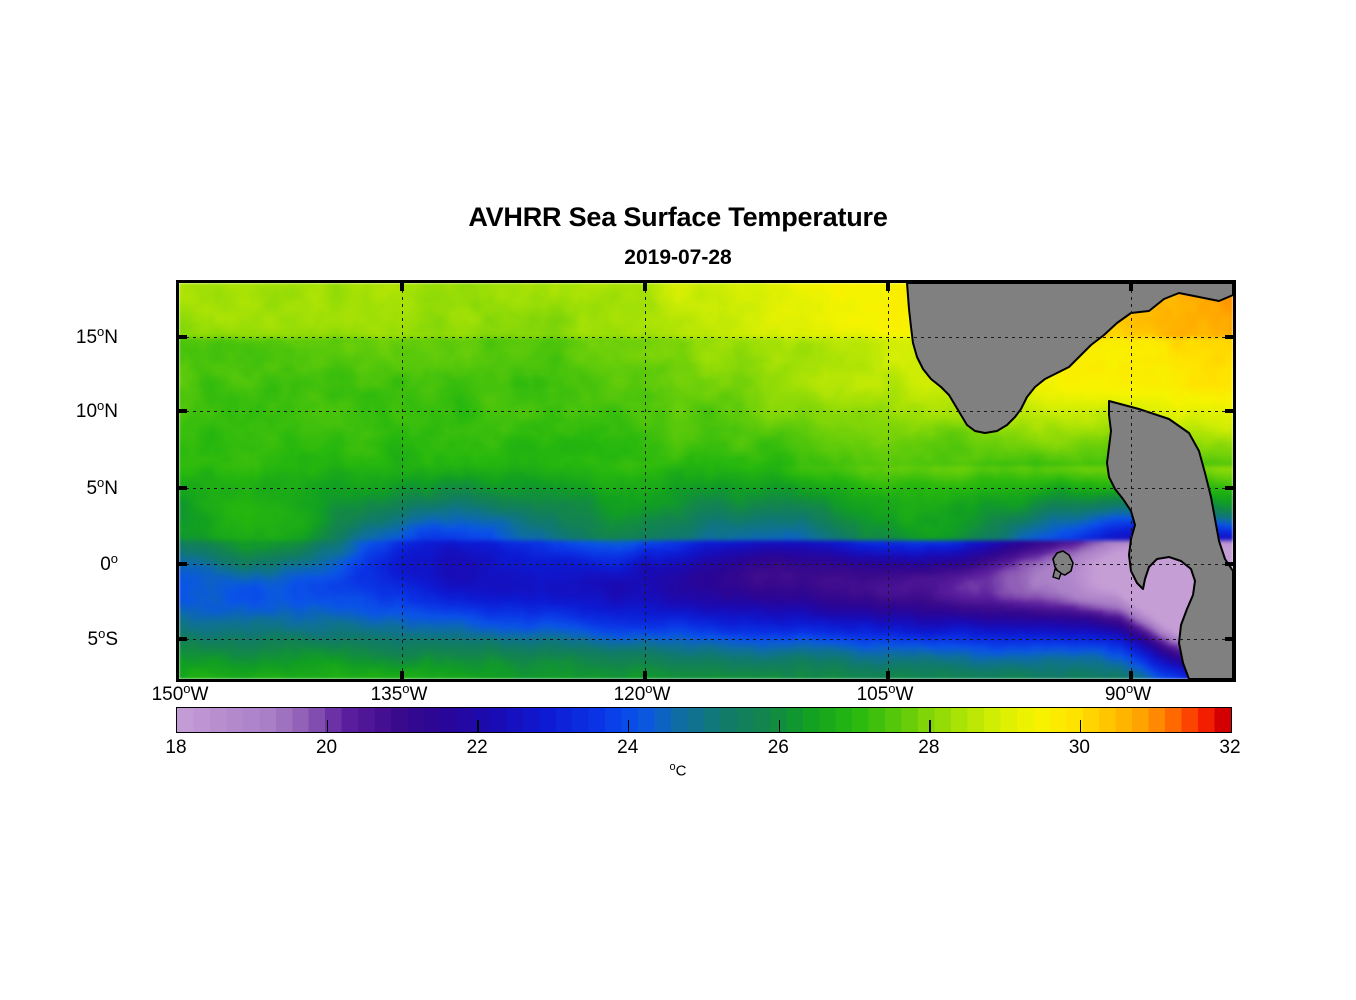 Image resolution: width=1356 pixels, height=1000 pixels. I want to click on ytick-label-5N: 5oN, so click(102, 487).